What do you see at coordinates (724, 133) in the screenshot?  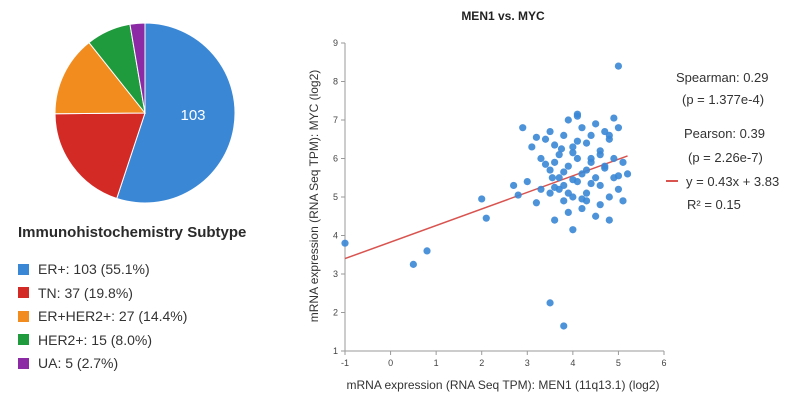 I see `pearson-value: Pearson: 0.39` at bounding box center [724, 133].